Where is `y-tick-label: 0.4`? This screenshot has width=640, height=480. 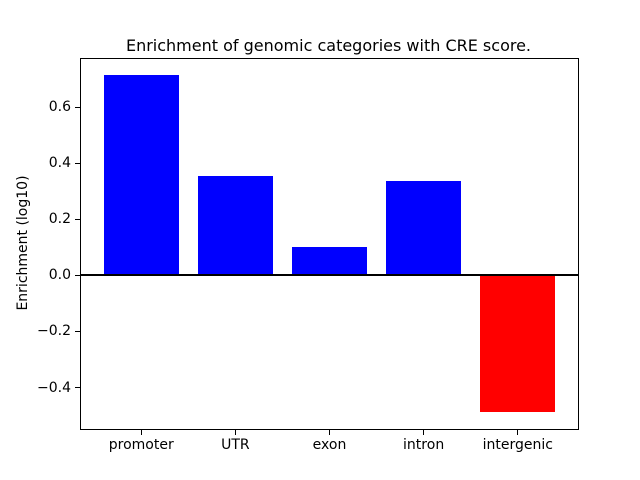 y-tick-label: 0.4 is located at coordinates (59, 163).